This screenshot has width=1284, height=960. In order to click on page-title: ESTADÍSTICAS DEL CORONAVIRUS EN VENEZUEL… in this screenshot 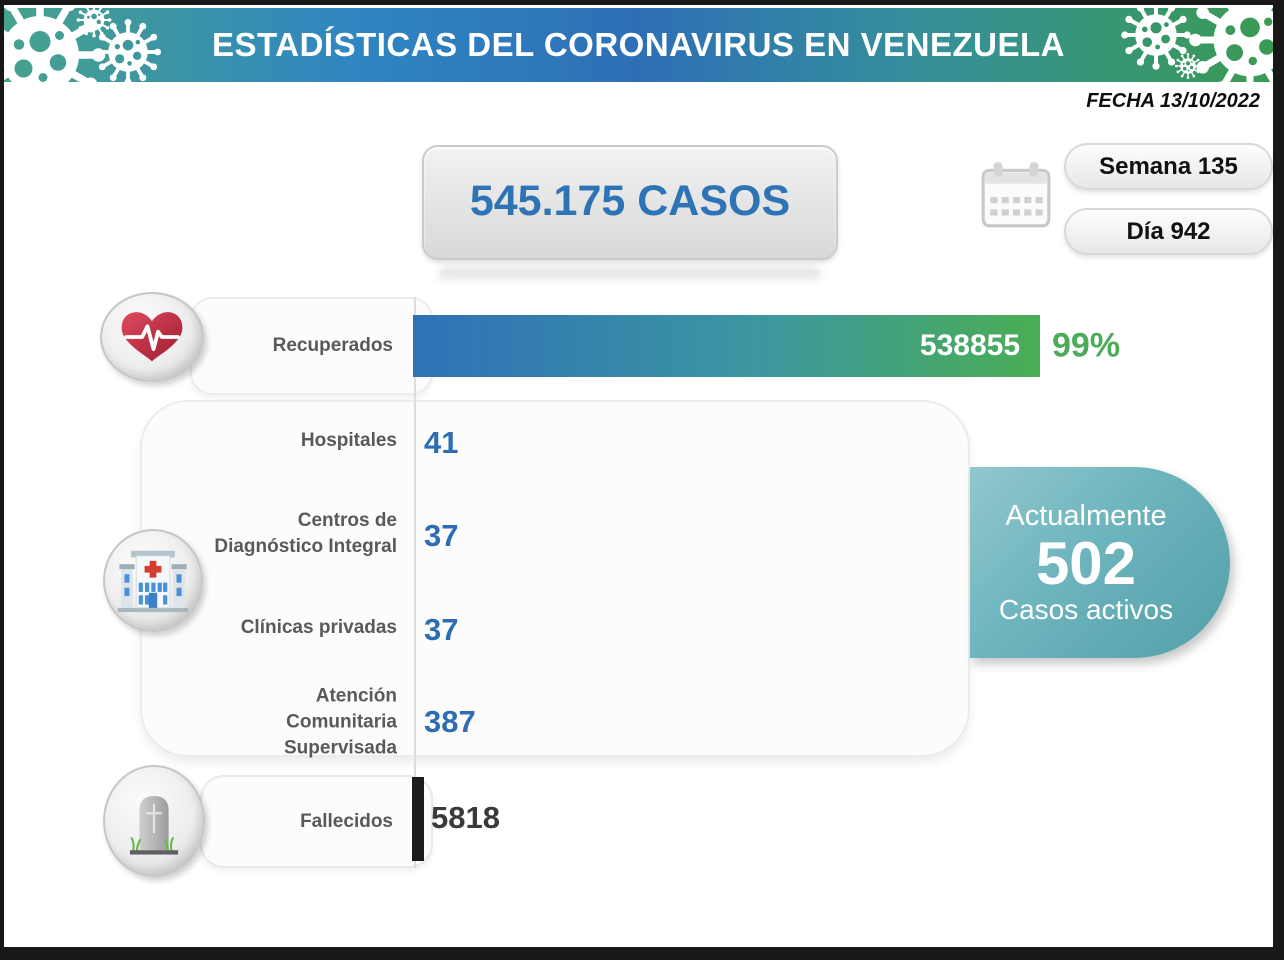, I will do `click(638, 44)`.